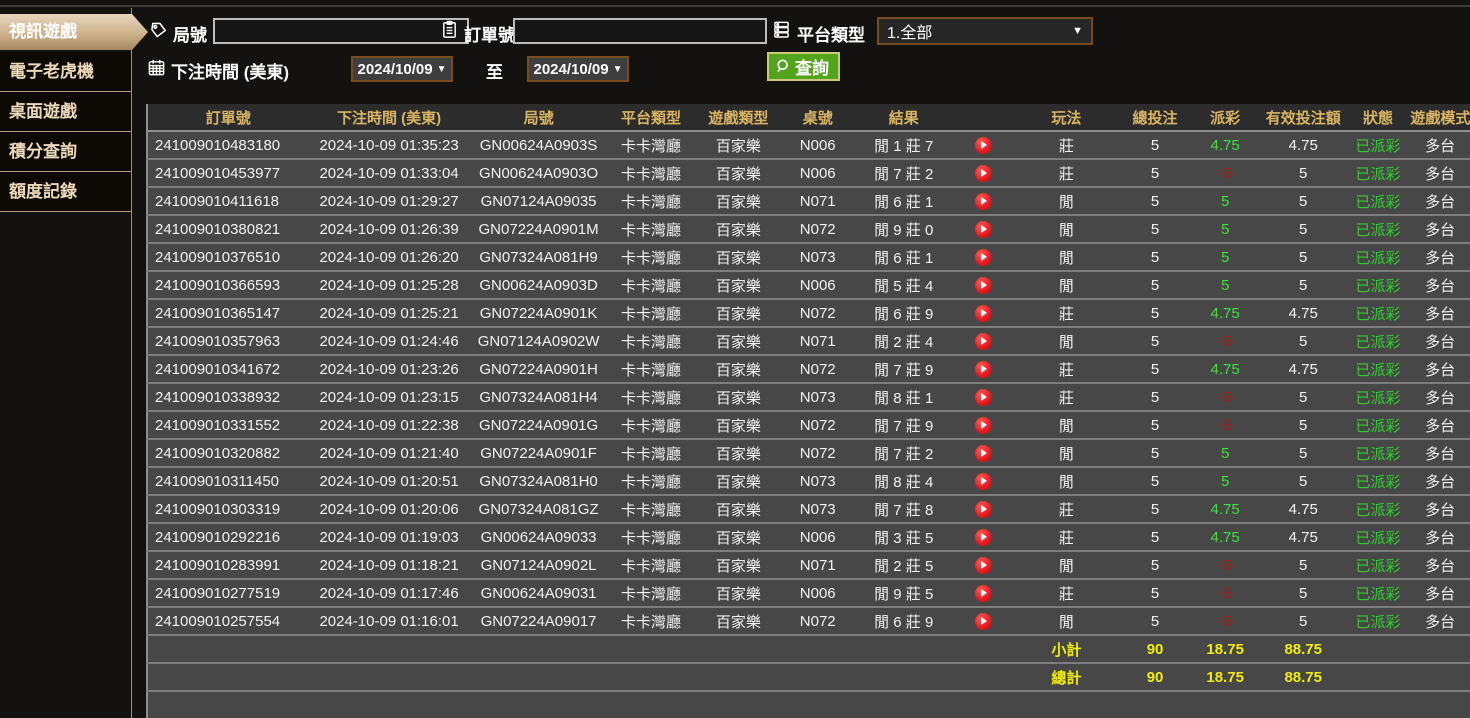 The width and height of the screenshot is (1470, 718). I want to click on result-cell: 閒 5 莊 4, so click(903, 285).